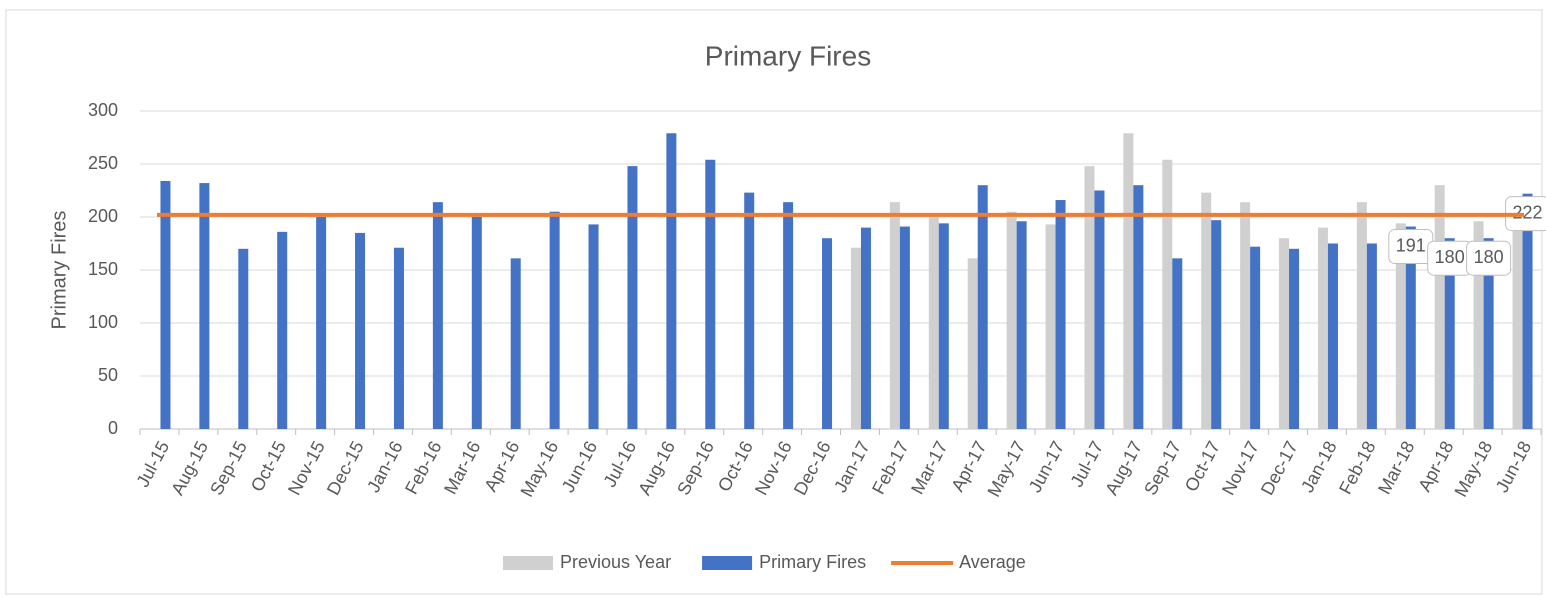  Describe the element at coordinates (113, 428) in the screenshot. I see `y-tick-label: 0` at that location.